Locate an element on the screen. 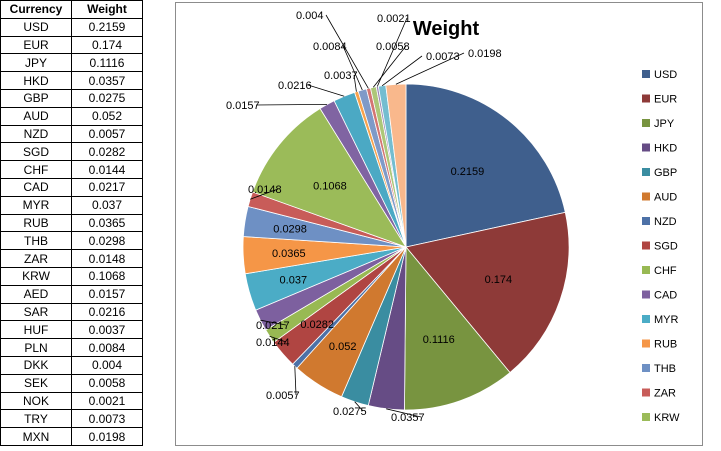  table-row: JPY 0.1116 is located at coordinates (71, 63).